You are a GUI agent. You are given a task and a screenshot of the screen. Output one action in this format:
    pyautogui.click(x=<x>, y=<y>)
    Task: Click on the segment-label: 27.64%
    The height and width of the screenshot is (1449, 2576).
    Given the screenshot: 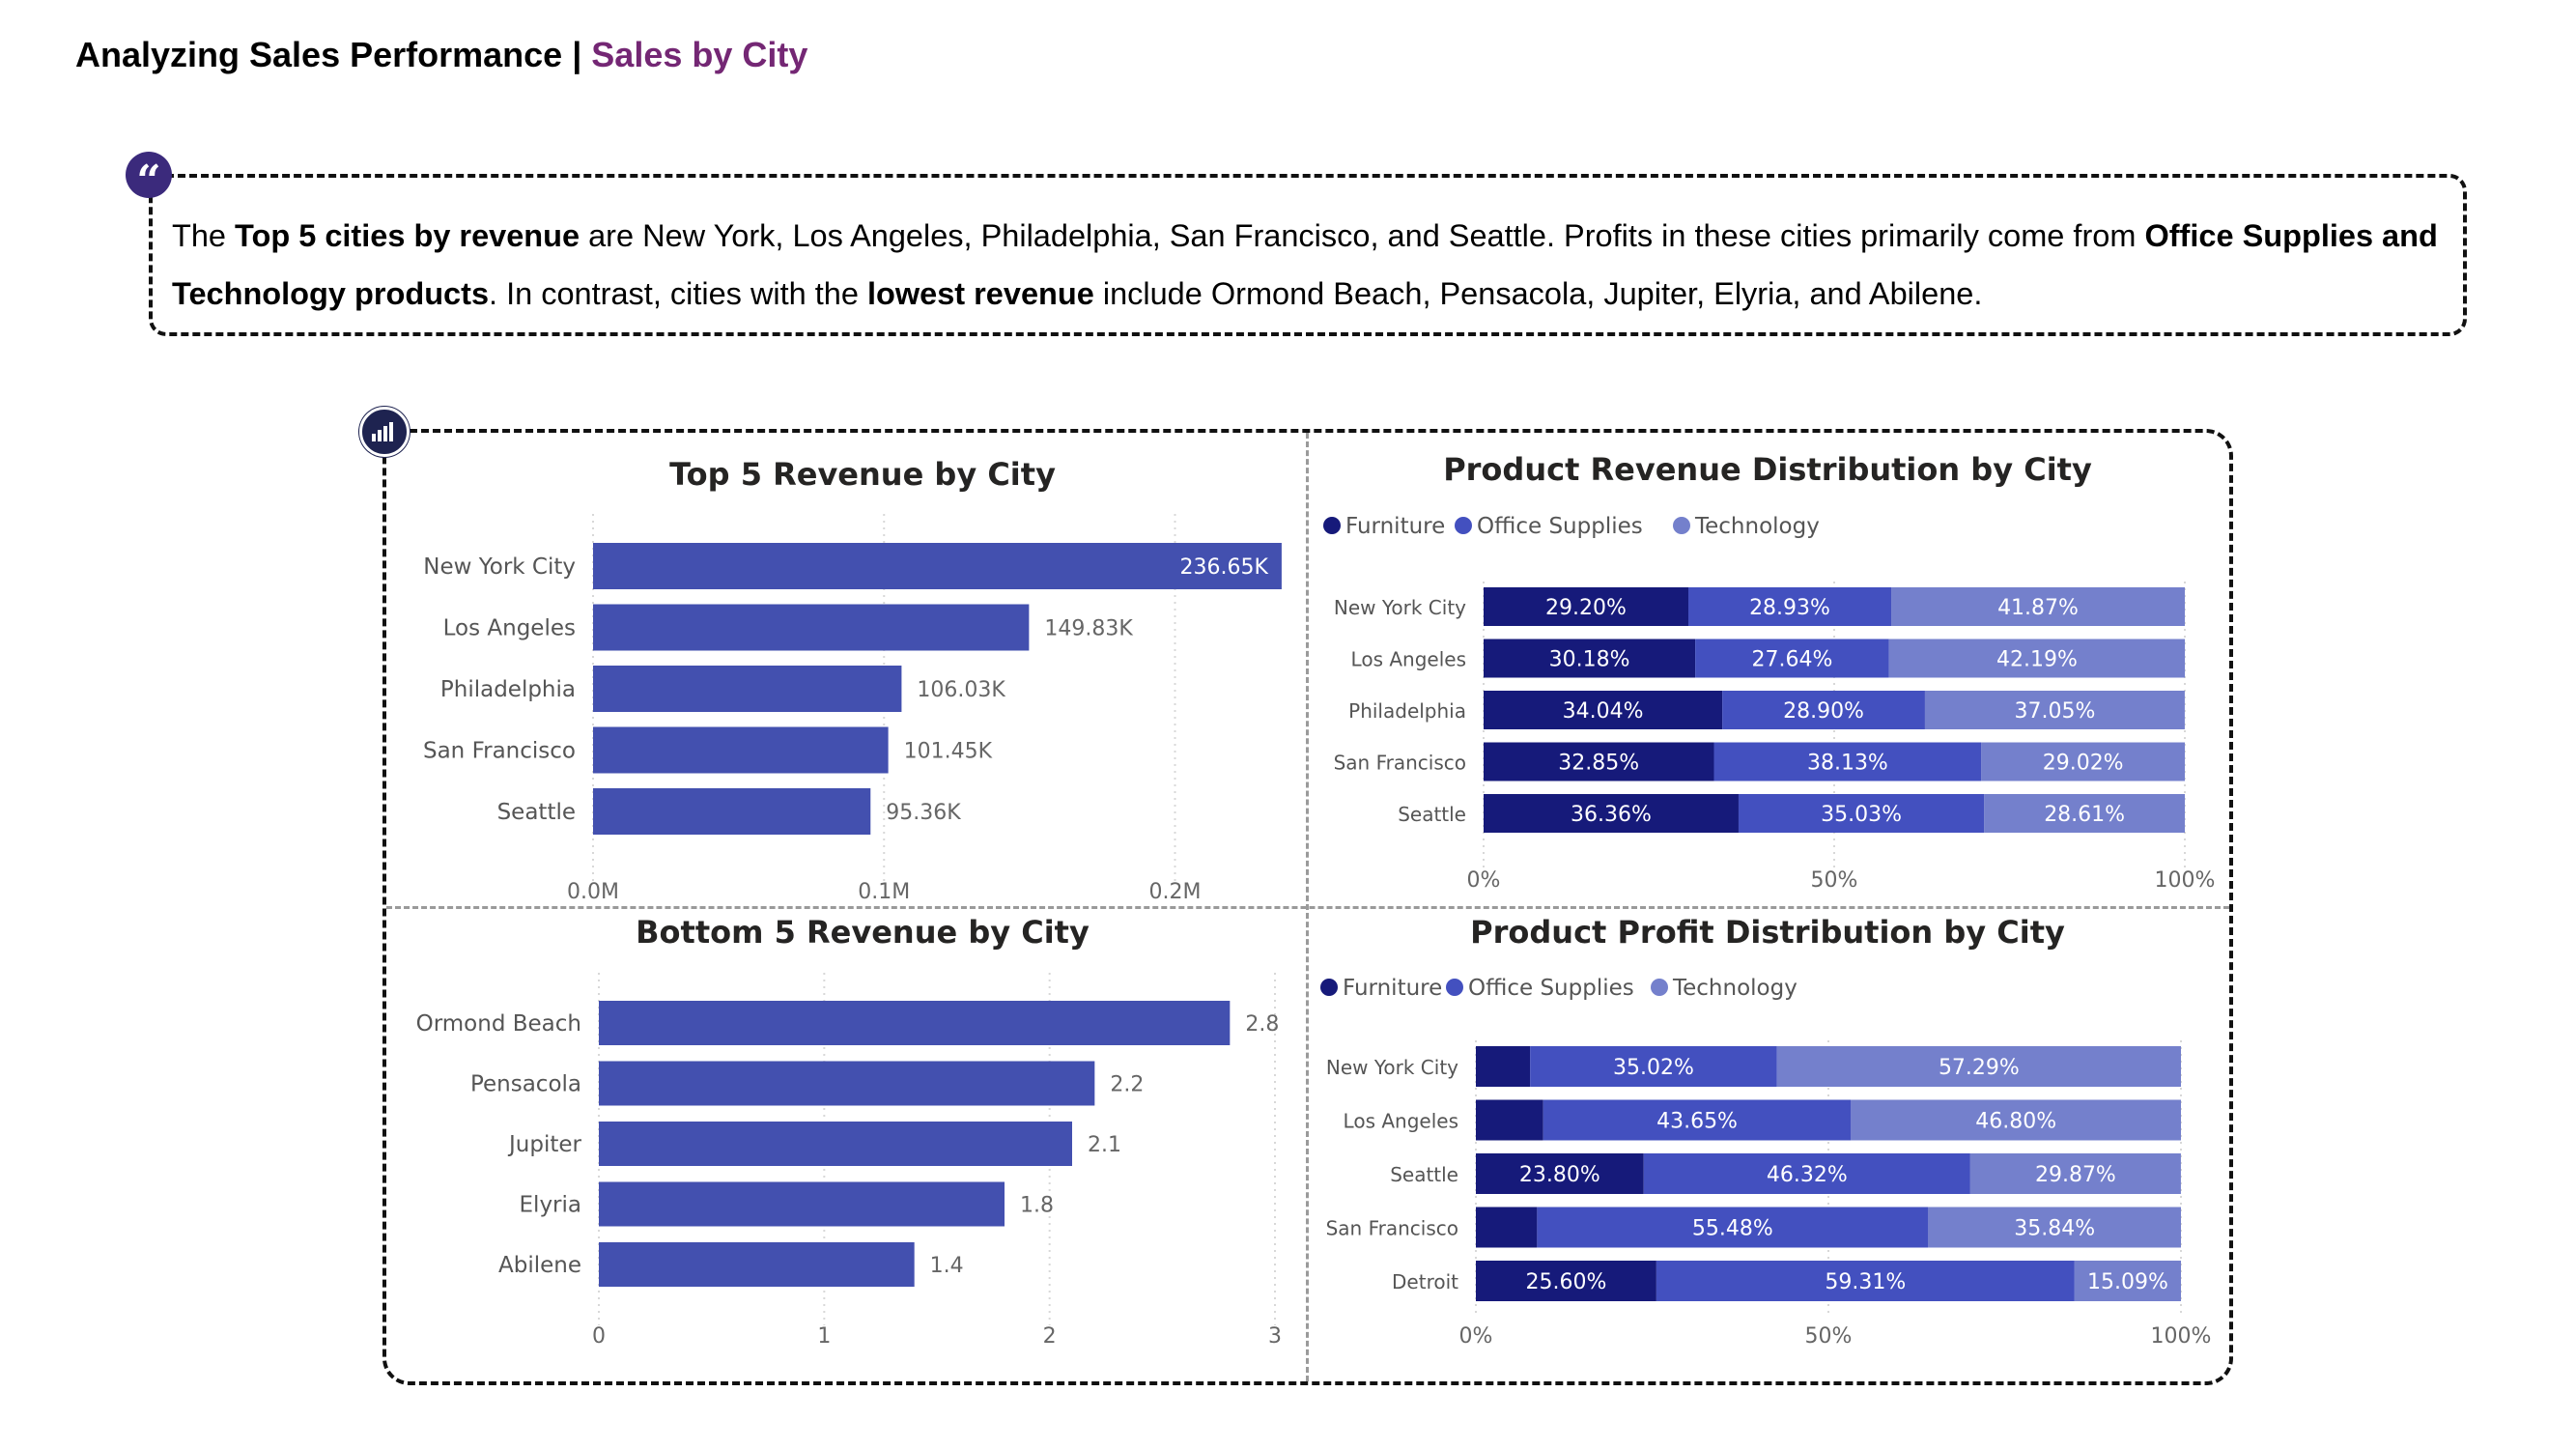 What is the action you would take?
    pyautogui.click(x=1791, y=660)
    